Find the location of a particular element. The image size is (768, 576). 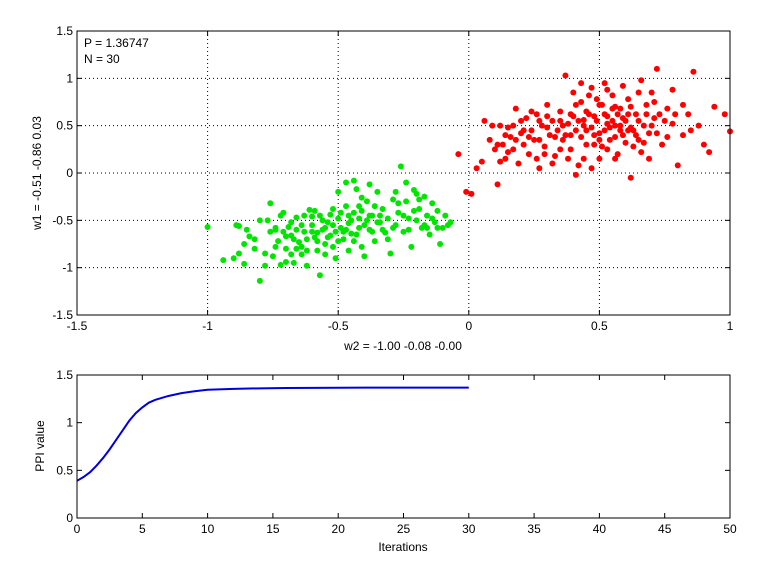

y-tick-label: -1 is located at coordinates (67, 268).